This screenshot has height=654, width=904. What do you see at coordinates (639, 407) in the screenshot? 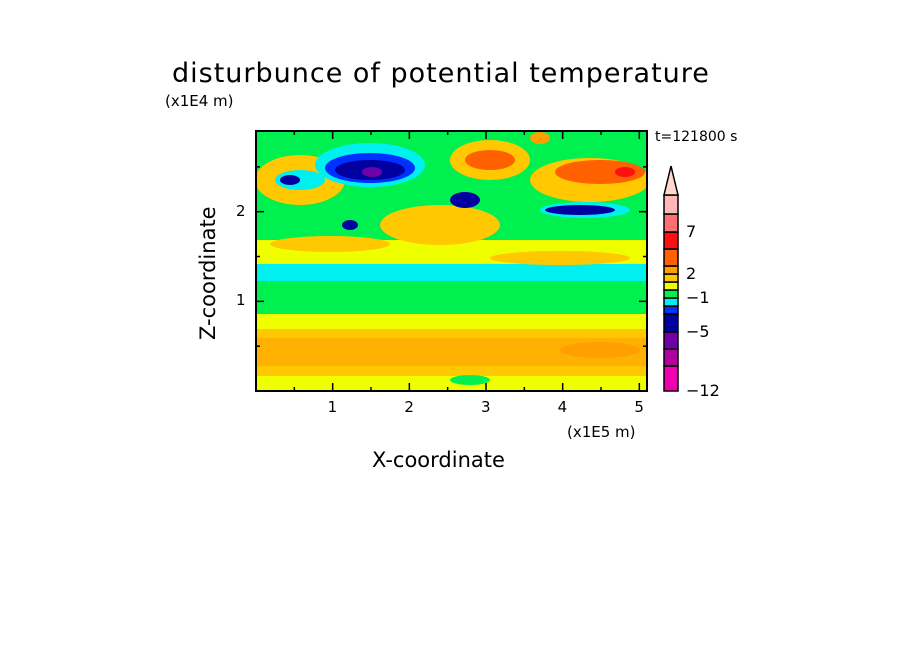
I see `x-tick-label: 5` at bounding box center [639, 407].